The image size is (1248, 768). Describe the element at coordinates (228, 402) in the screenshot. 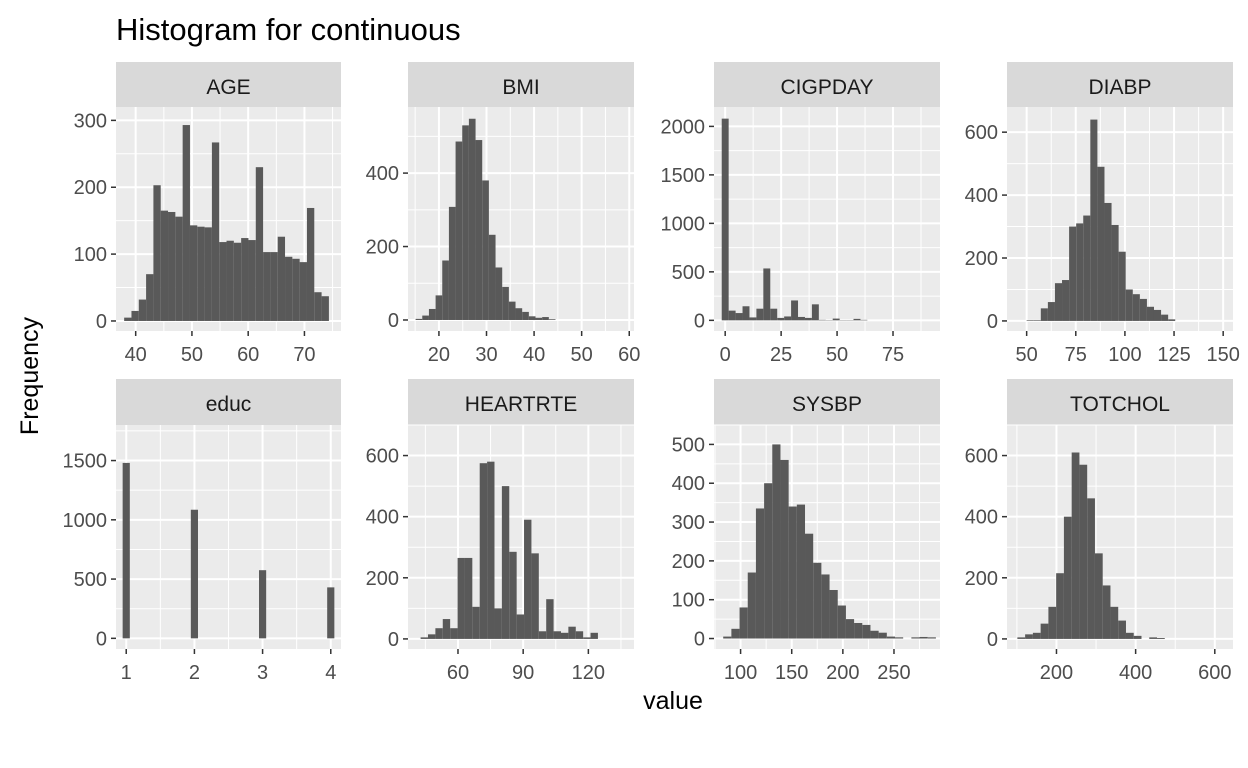

I see `facet-strip-educ` at that location.